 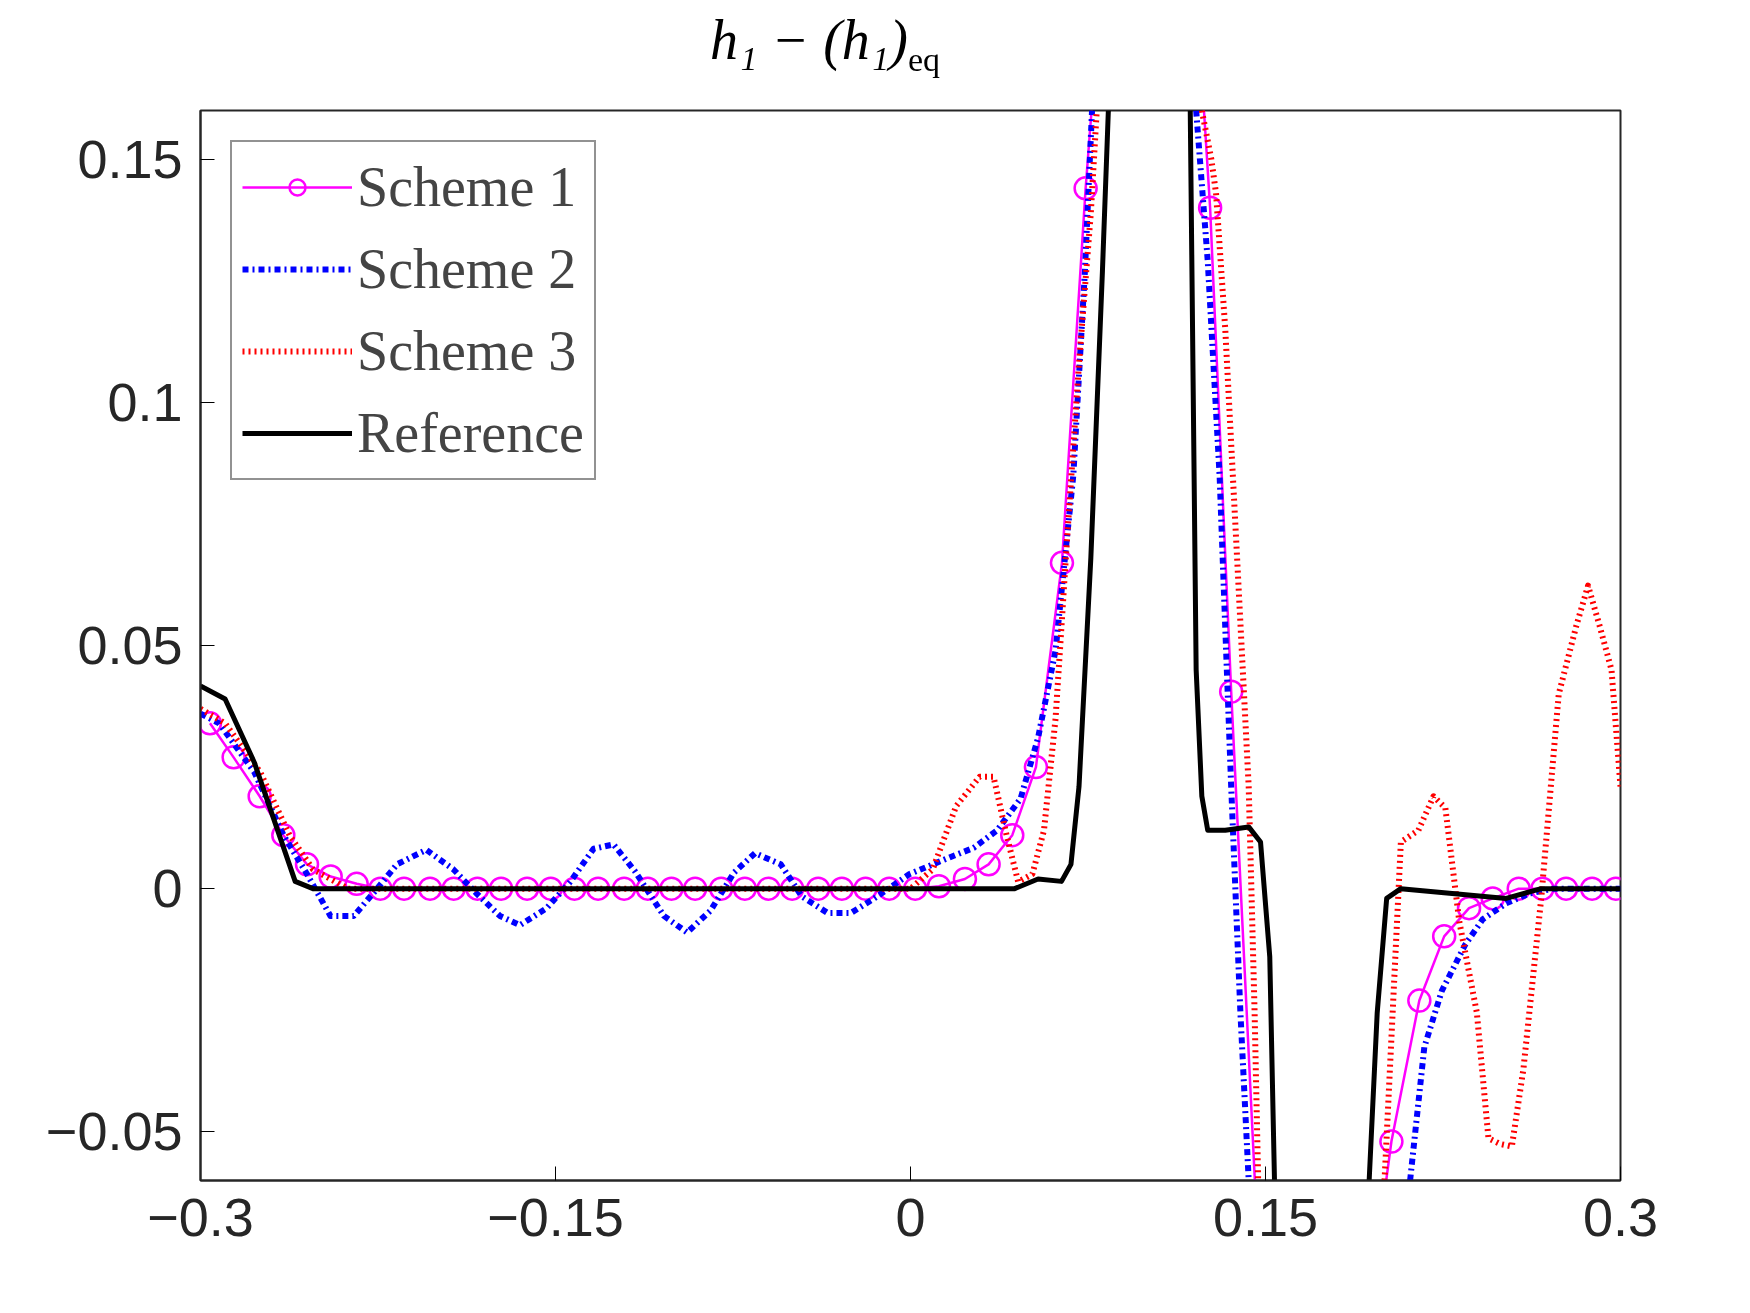 I want to click on y-tick-label: 0.05, so click(x=130, y=645).